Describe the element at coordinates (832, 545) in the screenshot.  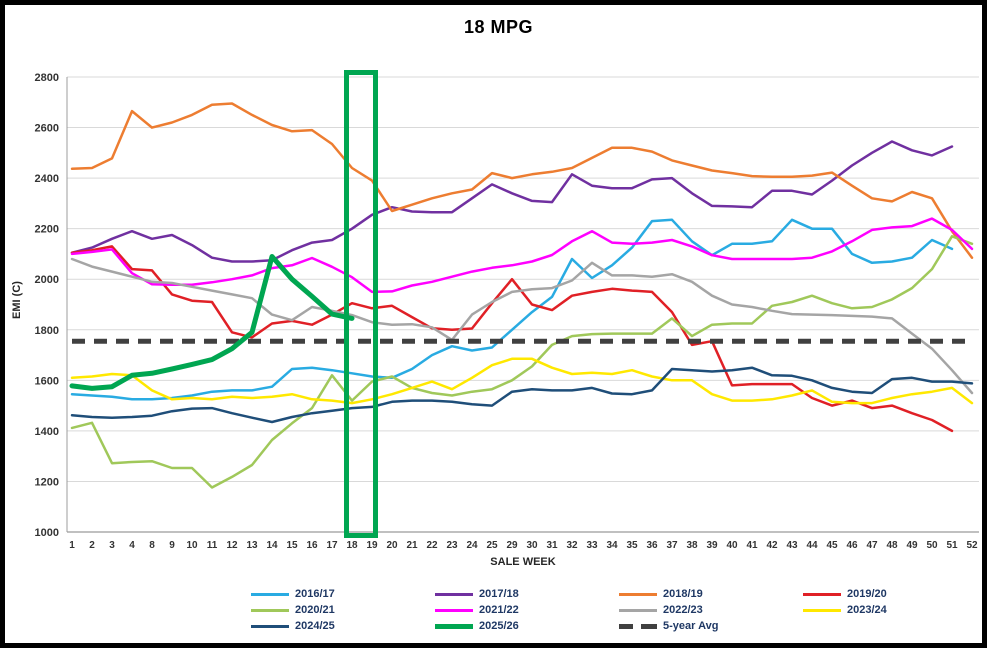
I see `x-tick-label: 45` at that location.